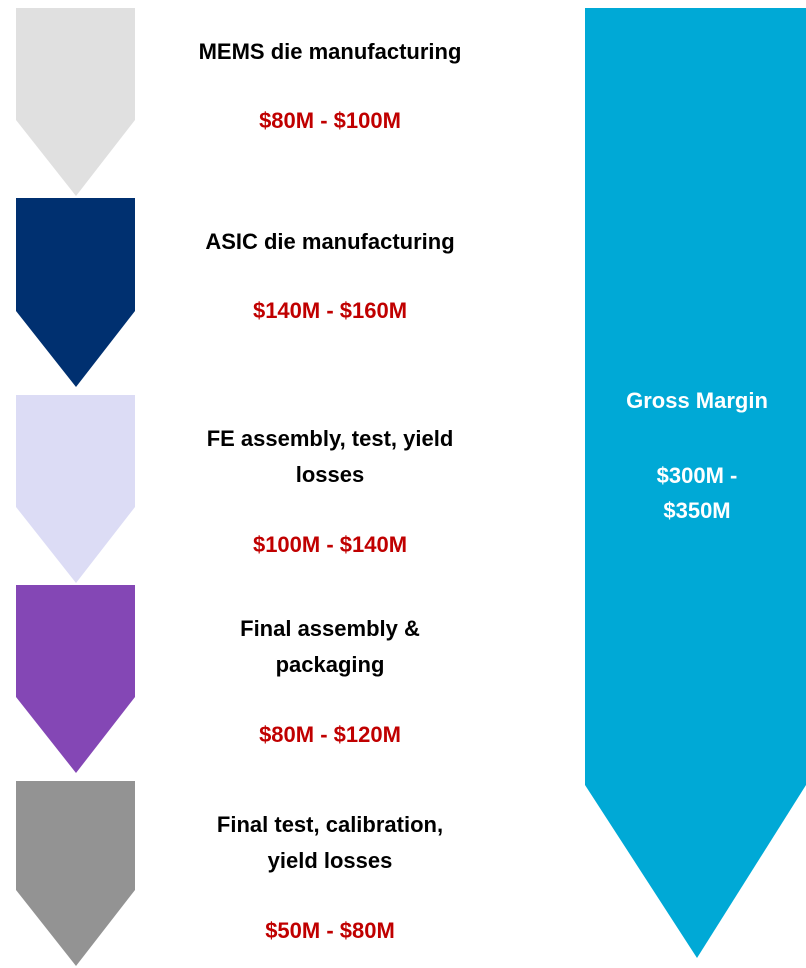 Image resolution: width=806 pixels, height=968 pixels. I want to click on stage-value: $50M - $80M, so click(330, 930).